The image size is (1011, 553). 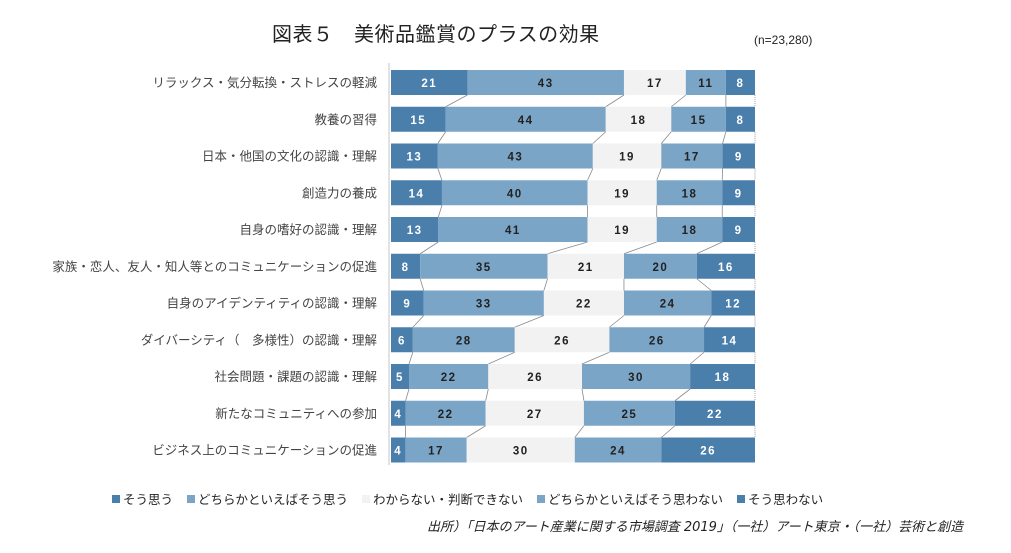 What do you see at coordinates (273, 499) in the screenshot?
I see `legend-label: どちらかといえばそう思う` at bounding box center [273, 499].